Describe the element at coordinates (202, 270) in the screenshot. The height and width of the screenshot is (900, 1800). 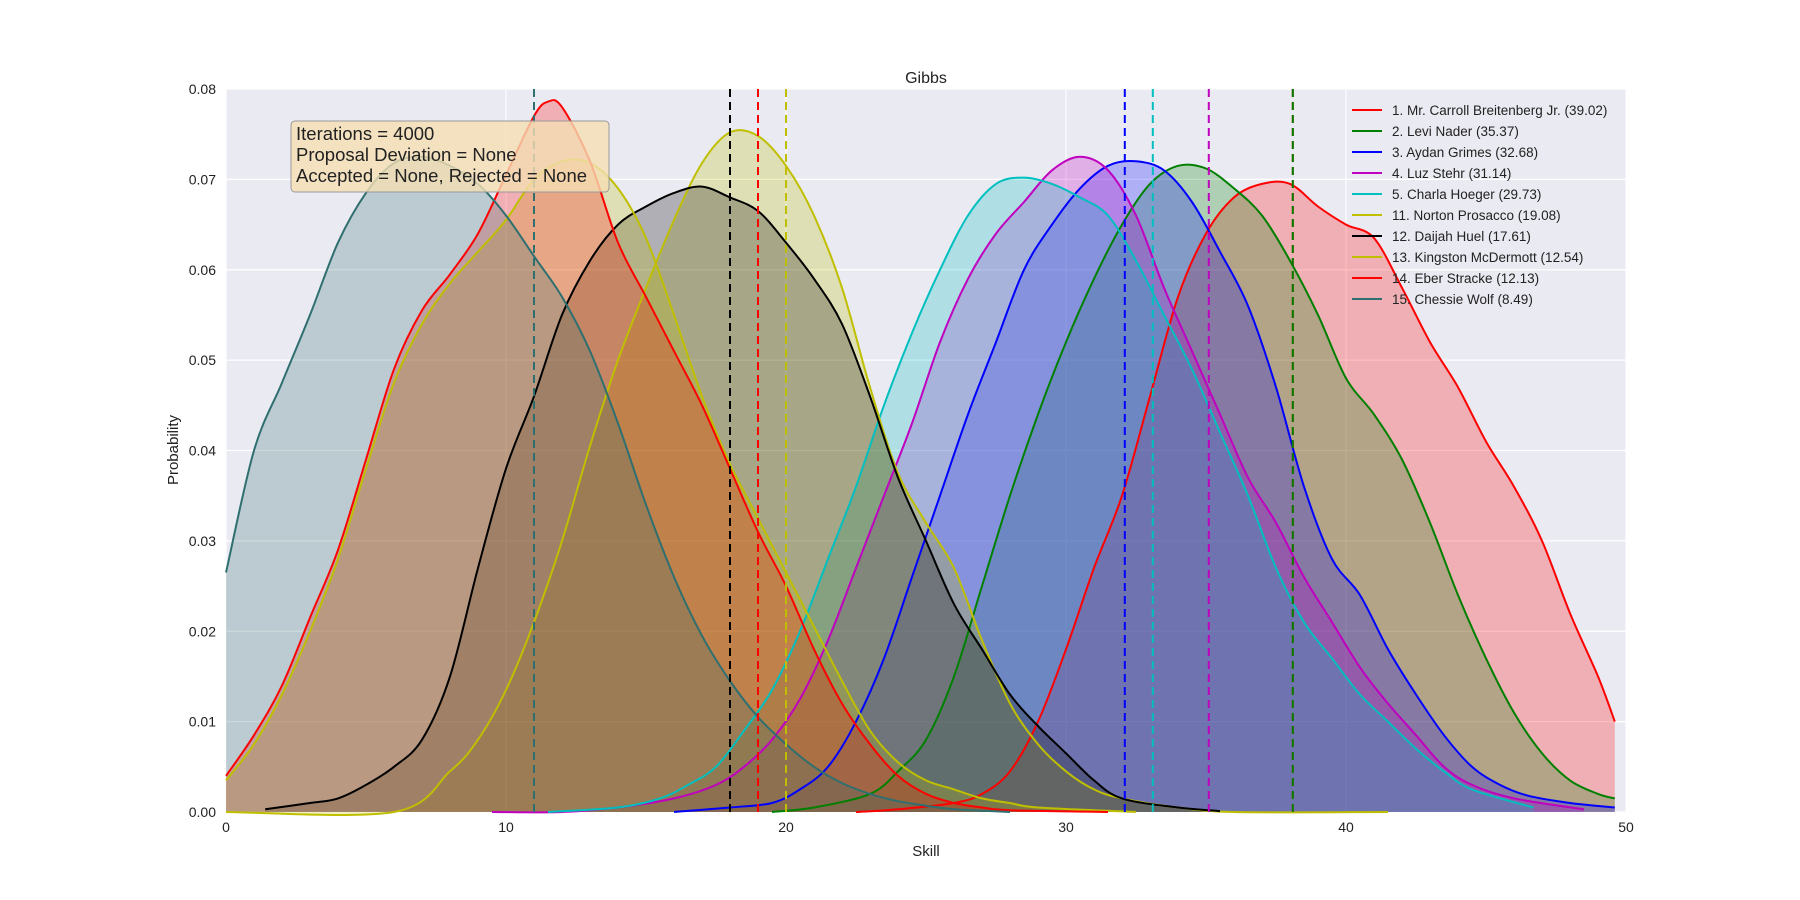
I see `y-tick-label: 0.06` at that location.